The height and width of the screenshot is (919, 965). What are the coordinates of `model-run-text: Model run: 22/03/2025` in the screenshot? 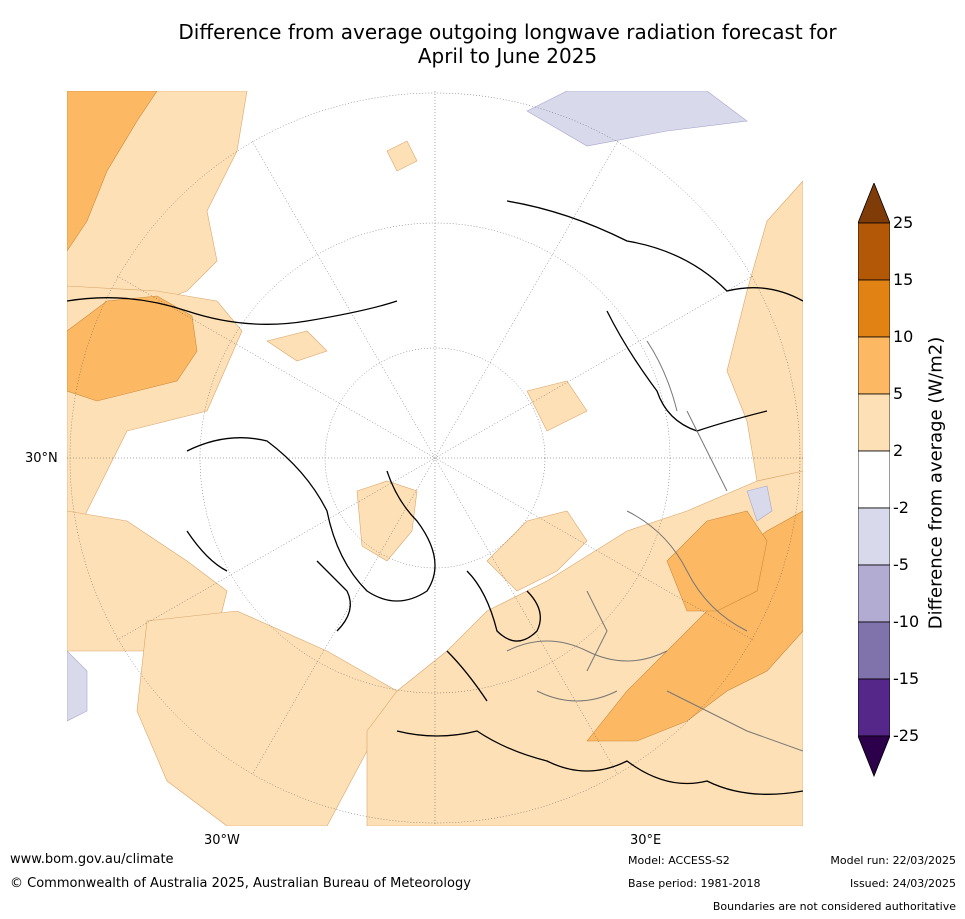 It's located at (893, 860).